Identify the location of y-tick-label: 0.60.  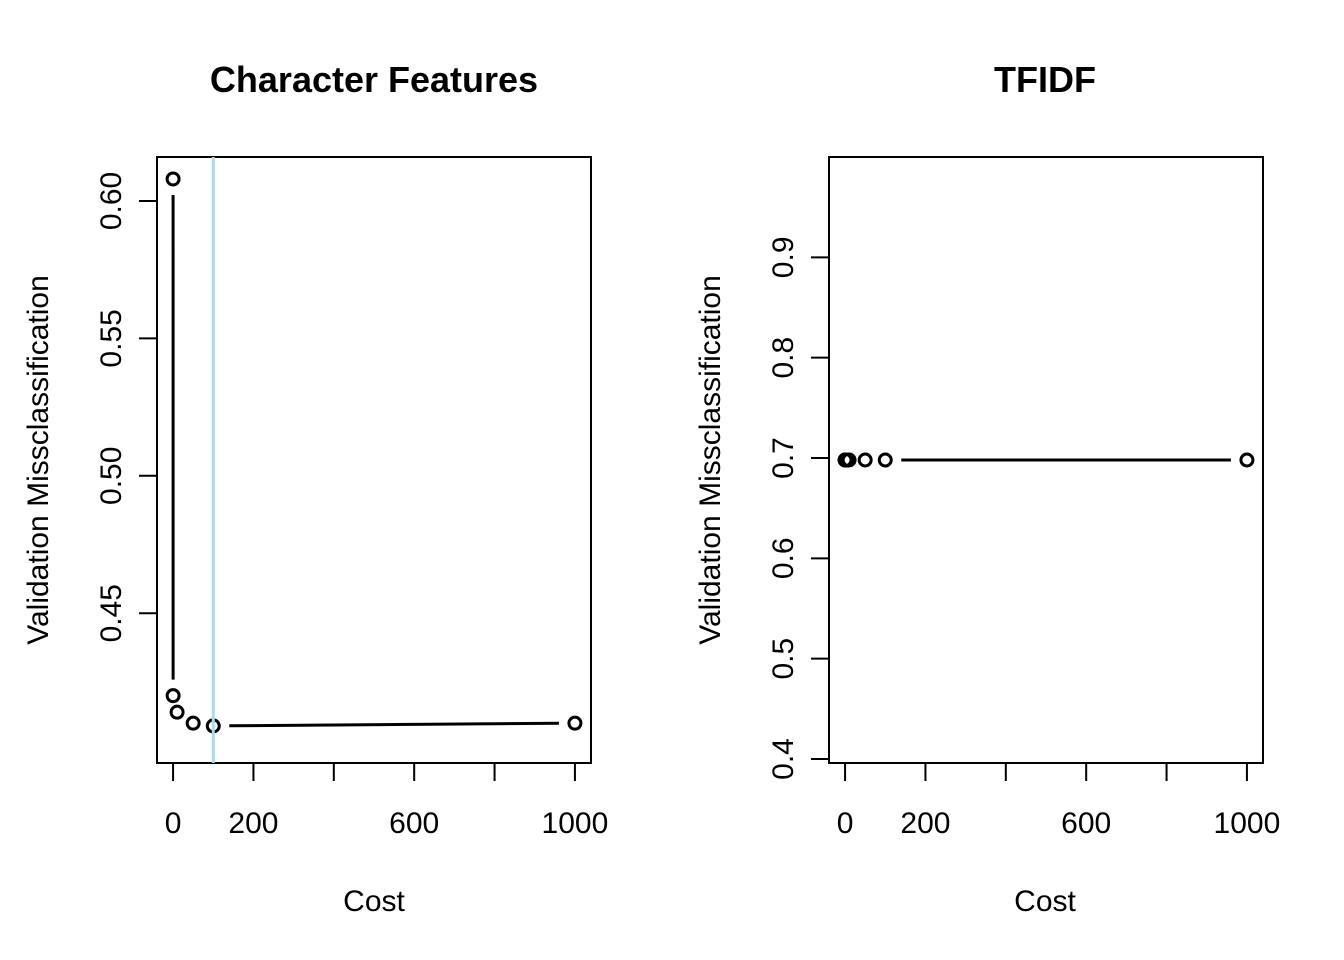
(111, 201).